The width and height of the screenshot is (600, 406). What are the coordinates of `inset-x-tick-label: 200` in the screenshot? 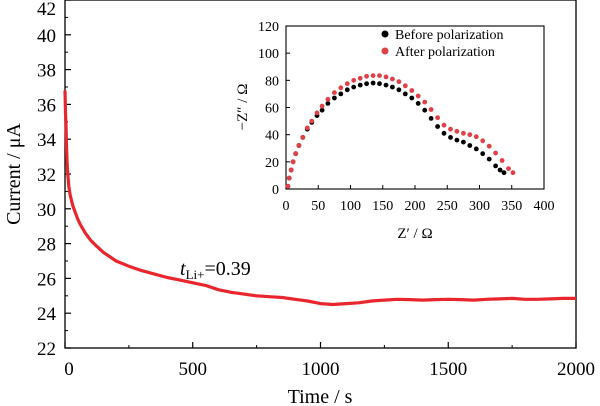 It's located at (415, 206).